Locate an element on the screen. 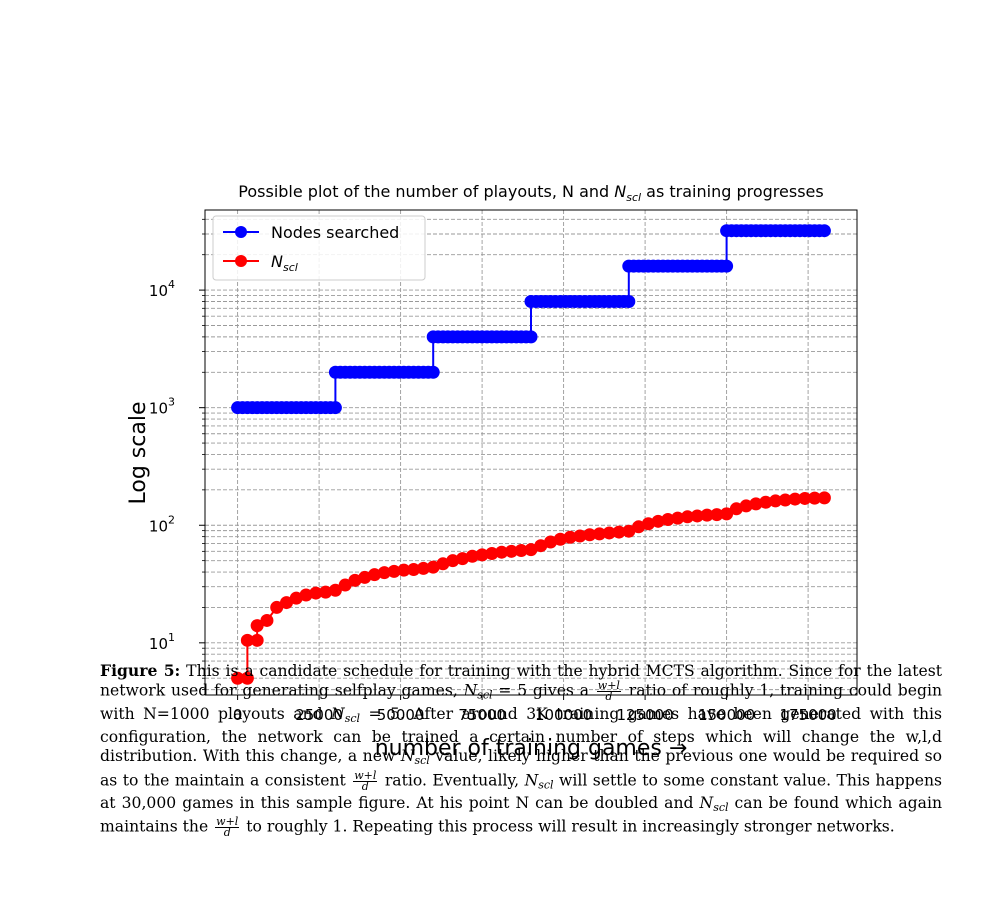 The height and width of the screenshot is (906, 983). x-axis-label: number of training games → is located at coordinates (531, 748).